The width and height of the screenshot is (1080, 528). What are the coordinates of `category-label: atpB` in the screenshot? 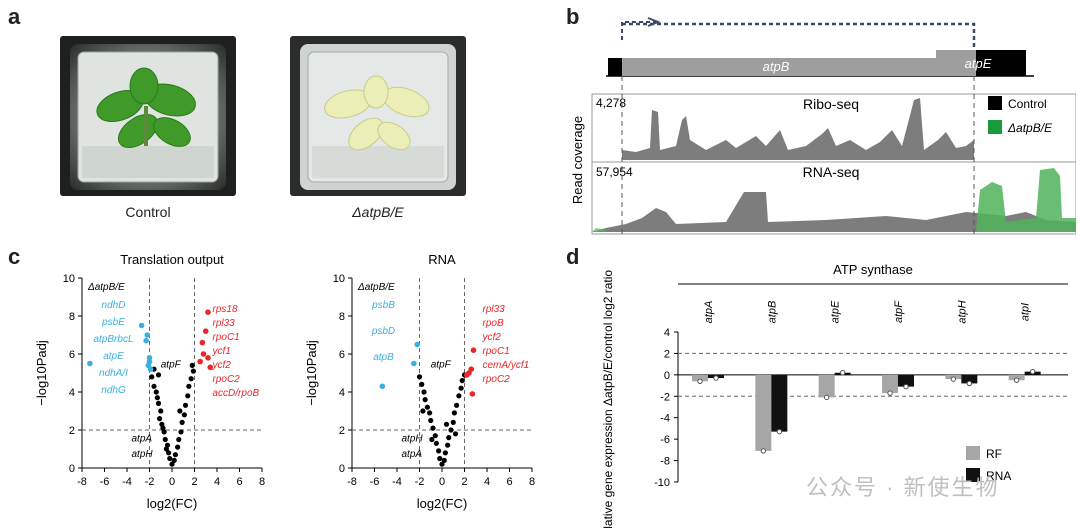 It's located at (772, 312).